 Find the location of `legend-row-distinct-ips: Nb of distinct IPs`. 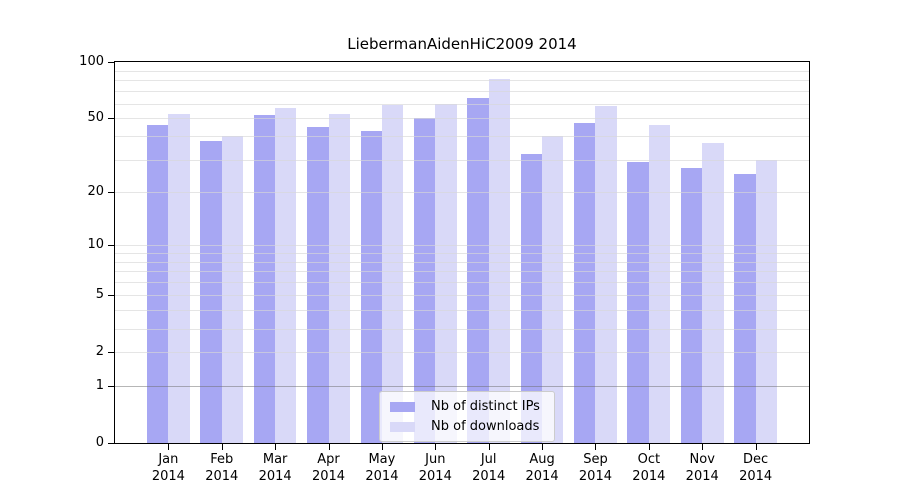

legend-row-distinct-ips: Nb of distinct IPs is located at coordinates (465, 406).